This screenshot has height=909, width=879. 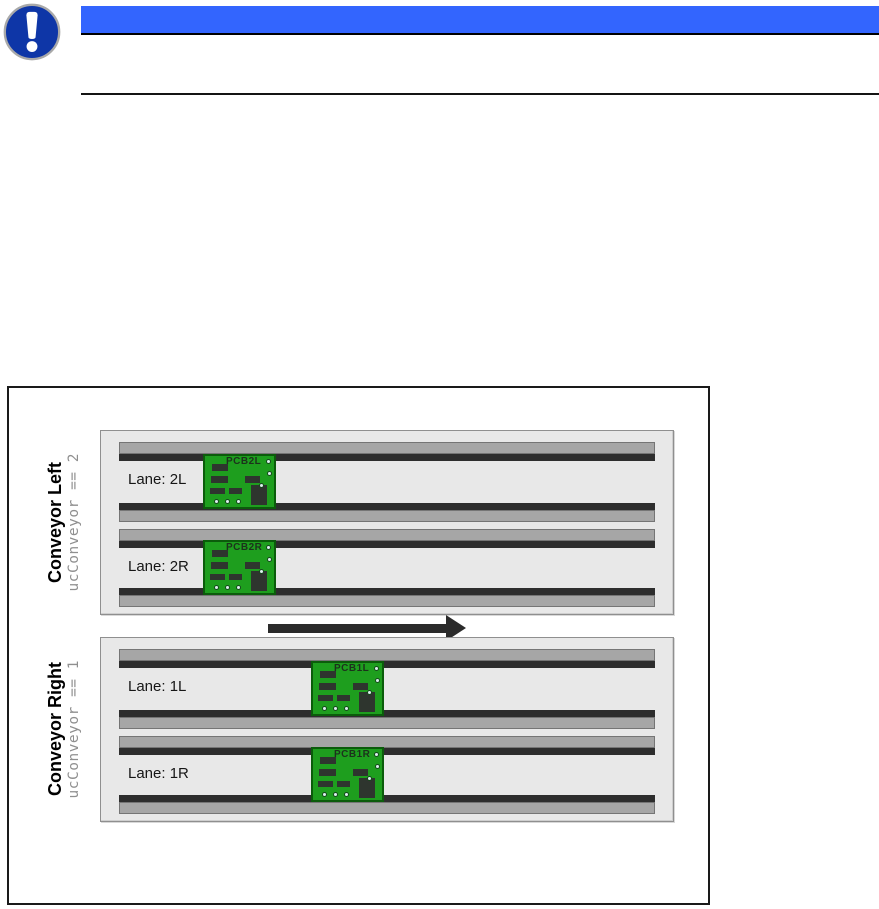 I want to click on header-bar, so click(x=480, y=20).